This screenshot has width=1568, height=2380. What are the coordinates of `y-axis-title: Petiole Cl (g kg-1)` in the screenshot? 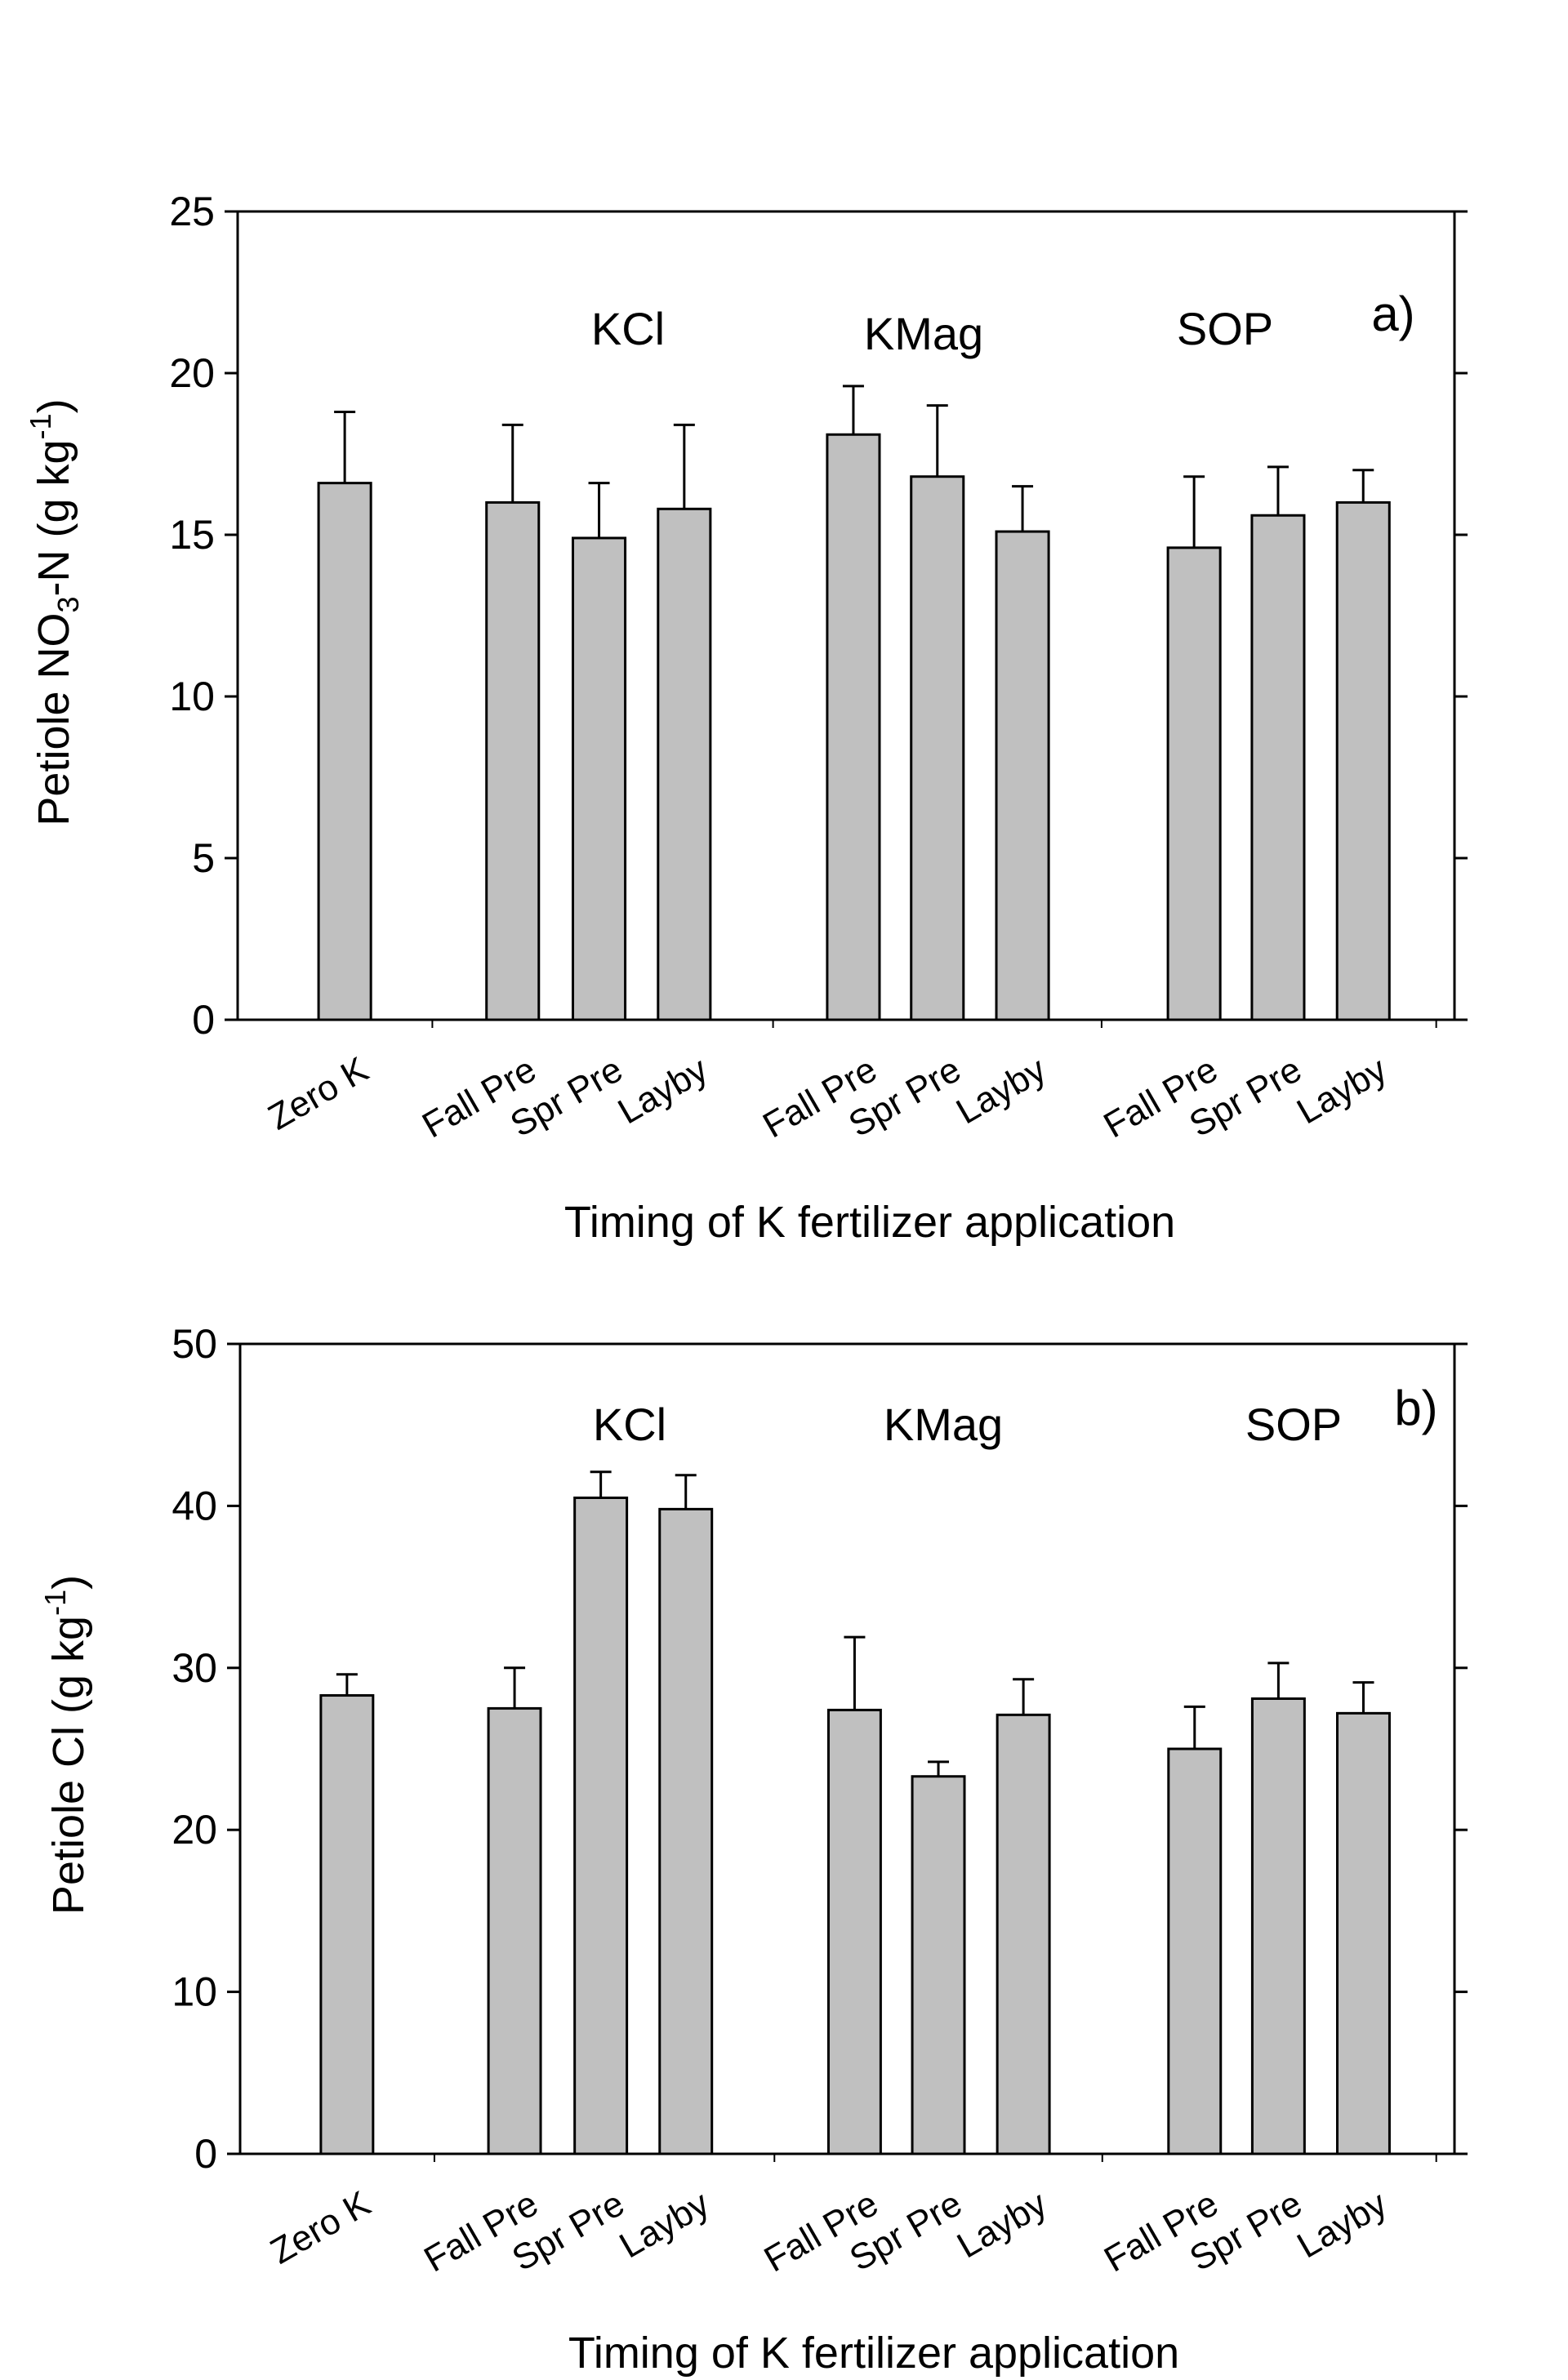 It's located at (65, 1745).